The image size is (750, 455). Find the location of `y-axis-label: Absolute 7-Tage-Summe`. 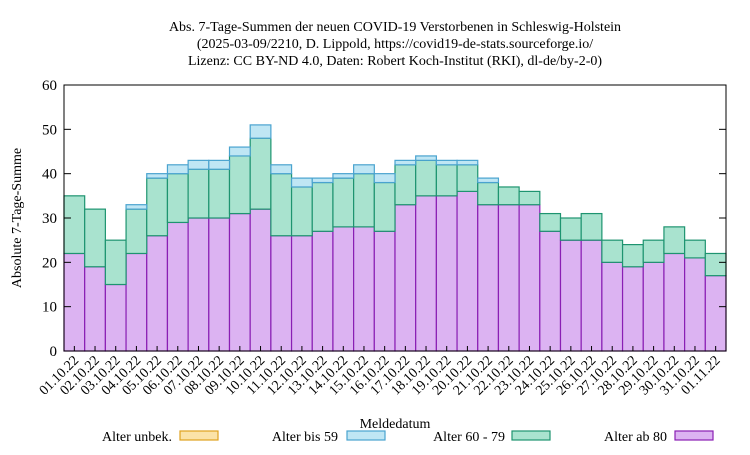

y-axis-label: Absolute 7-Tage-Summe is located at coordinates (17, 218).